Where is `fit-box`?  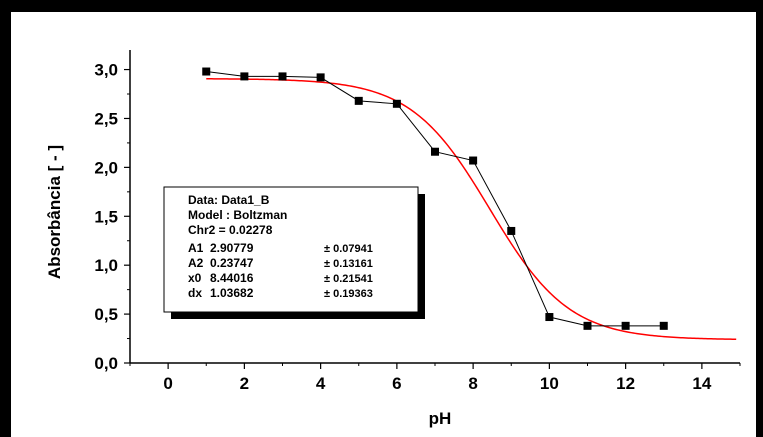 fit-box is located at coordinates (291, 249).